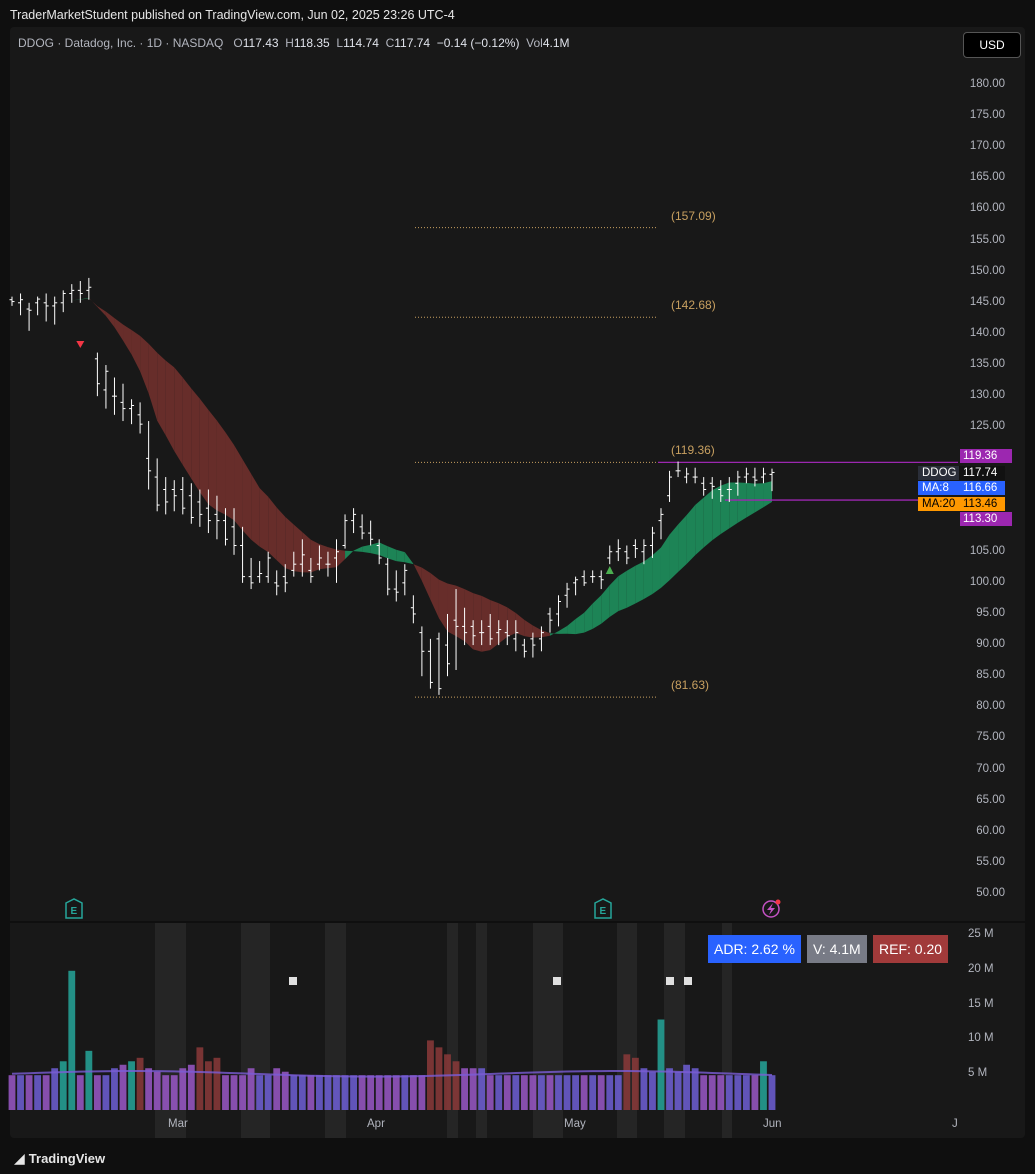 The image size is (1035, 1174). I want to click on price-axis-tick: 80.00, so click(990, 706).